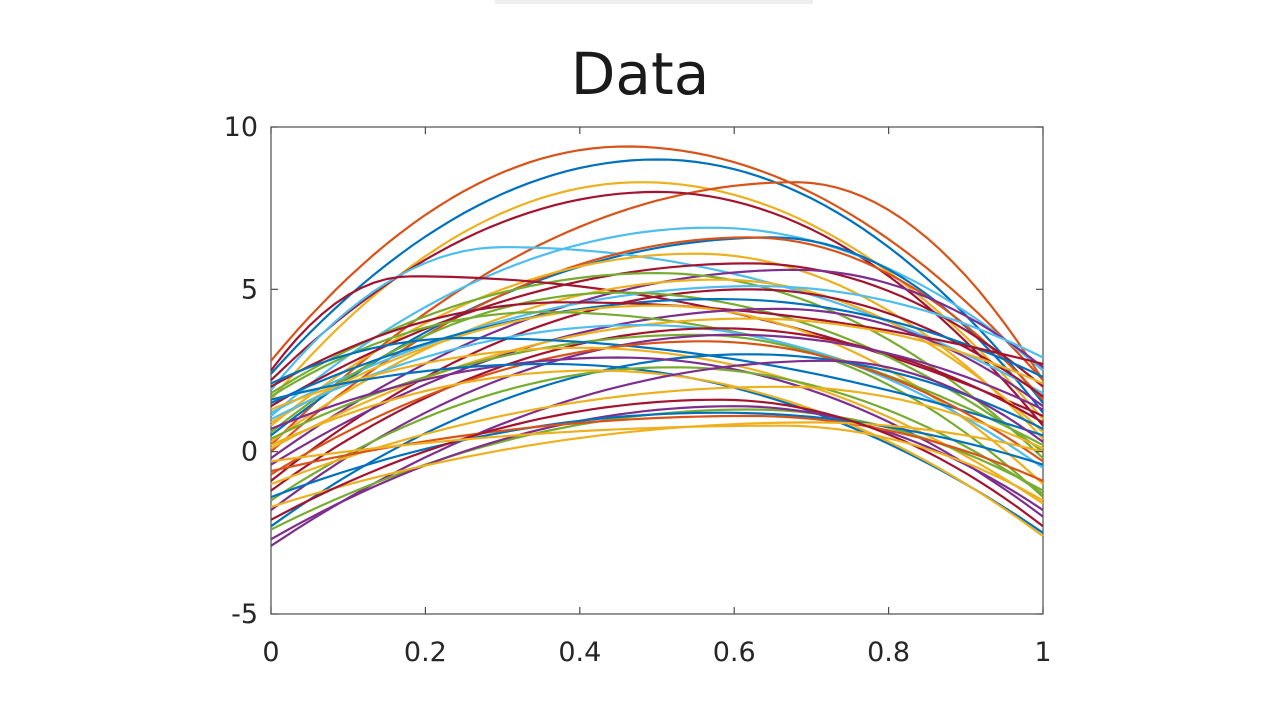 This screenshot has width=1280, height=720. Describe the element at coordinates (1042, 652) in the screenshot. I see `x-tick-label: 1` at that location.